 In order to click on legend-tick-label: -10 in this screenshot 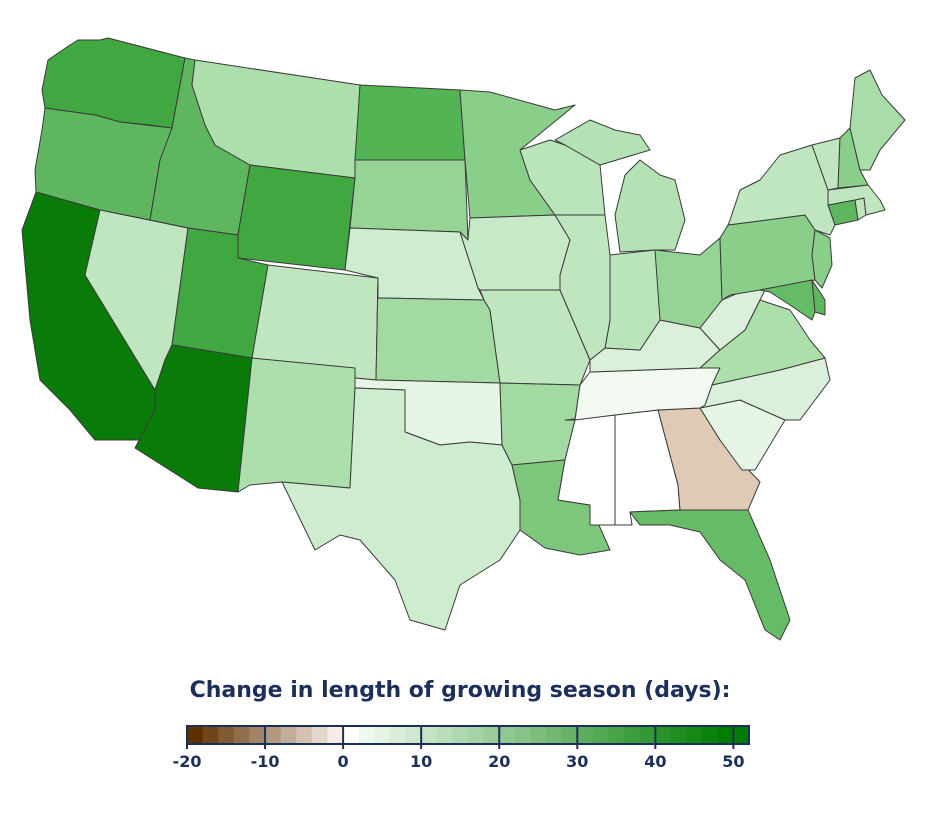, I will do `click(265, 761)`.